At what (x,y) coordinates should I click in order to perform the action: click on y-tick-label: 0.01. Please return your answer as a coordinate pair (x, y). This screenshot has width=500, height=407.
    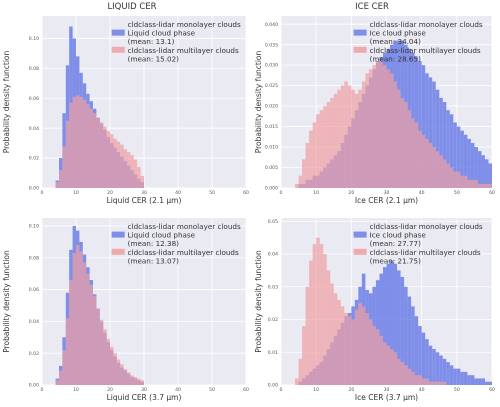
    Looking at the image, I should click on (273, 353).